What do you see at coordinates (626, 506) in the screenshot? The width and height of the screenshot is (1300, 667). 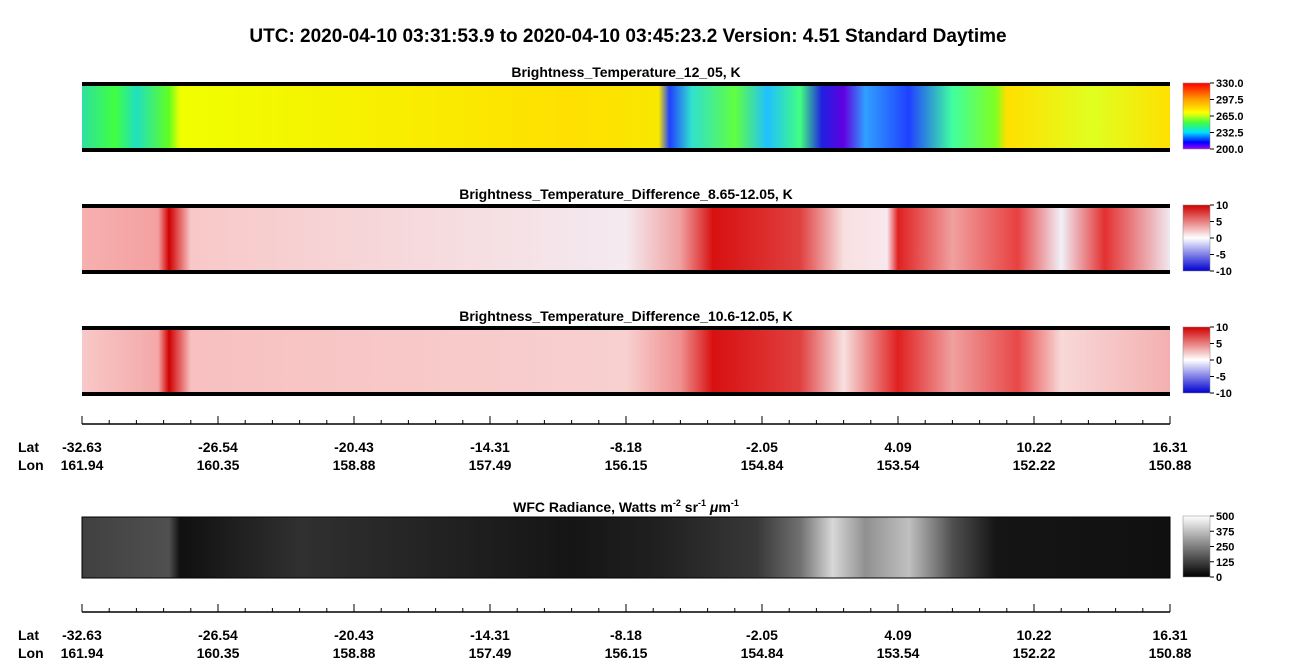 I see `panel-title: WFC Radiance, Watts m-2 sr-1 μm-1` at bounding box center [626, 506].